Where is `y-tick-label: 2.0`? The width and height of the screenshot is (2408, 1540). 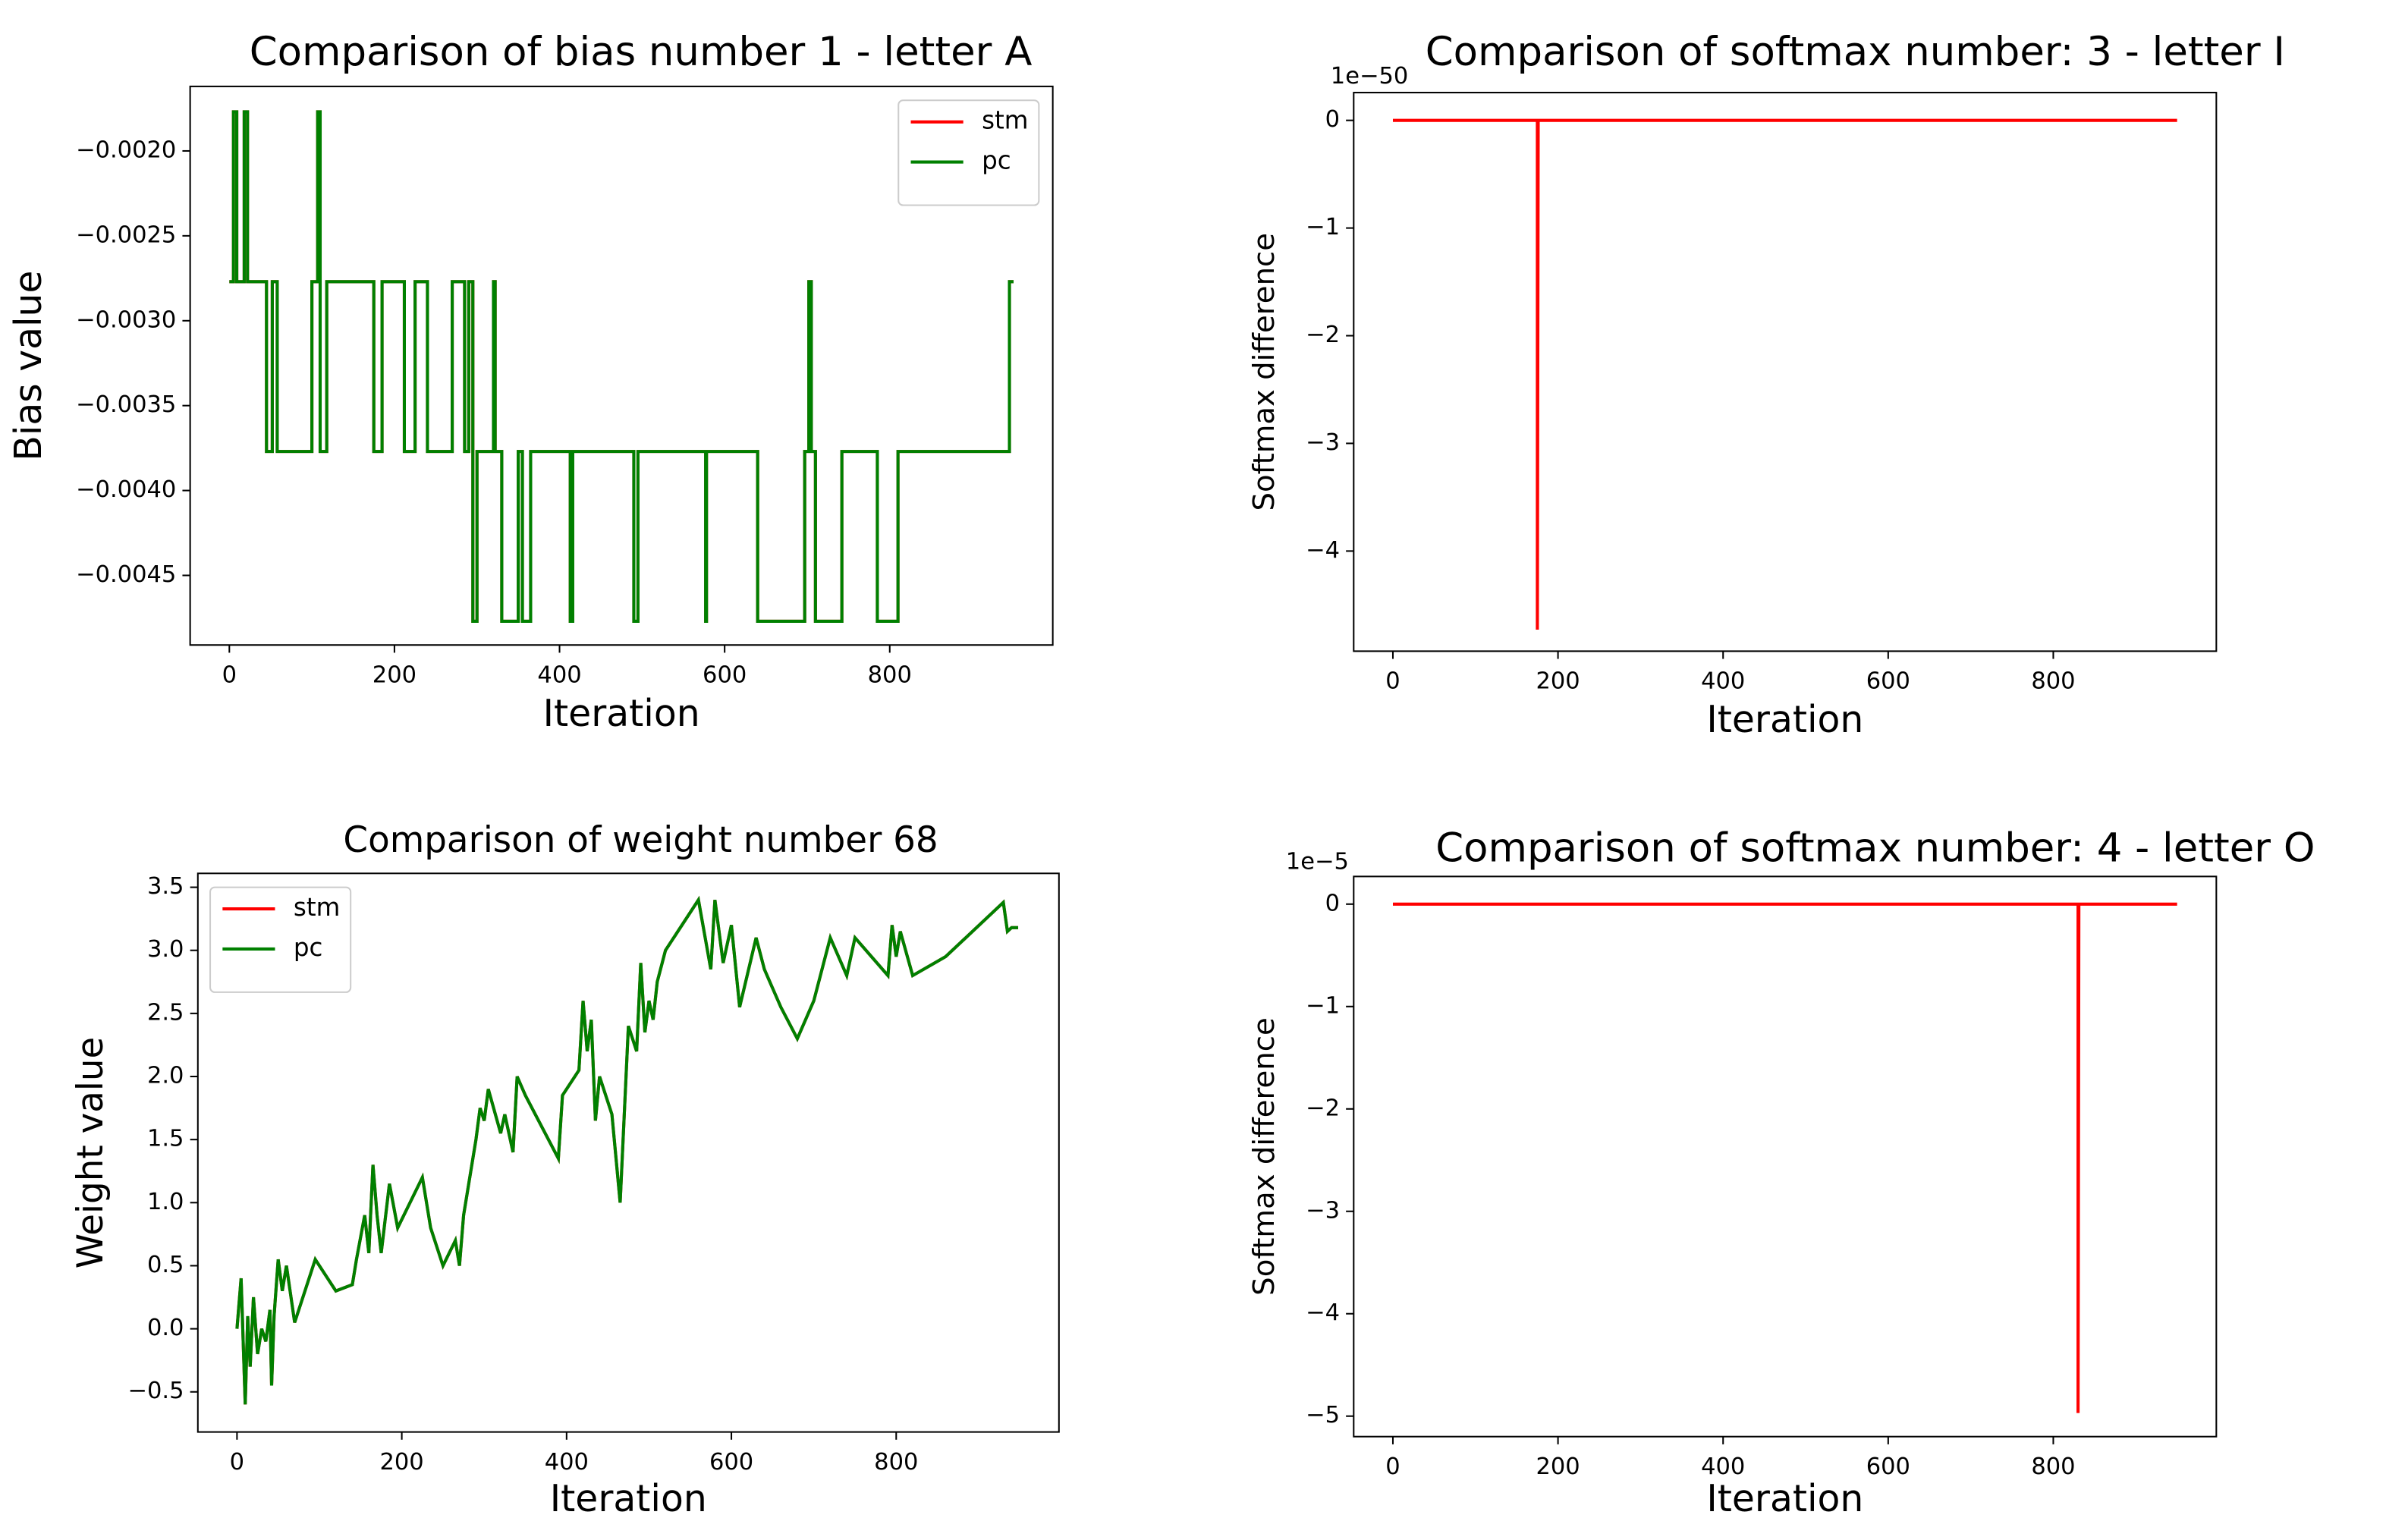 y-tick-label: 2.0 is located at coordinates (166, 1076).